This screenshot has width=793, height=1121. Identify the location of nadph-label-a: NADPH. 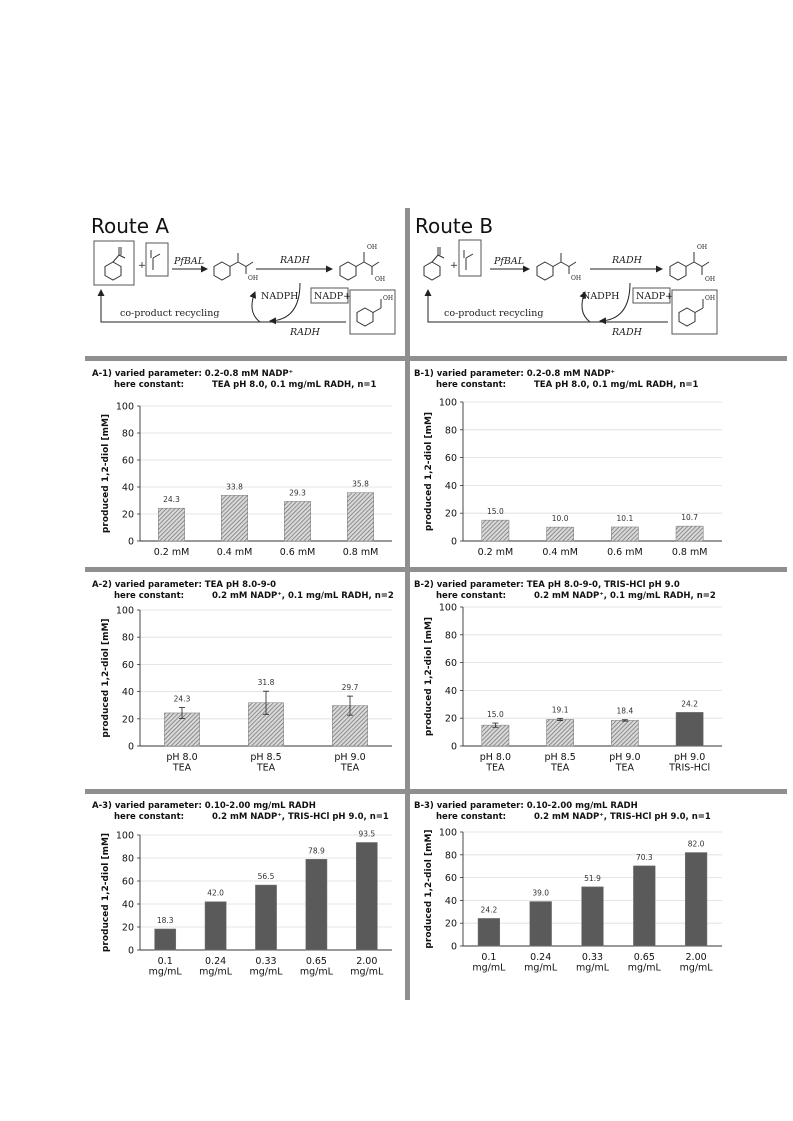
(279, 296).